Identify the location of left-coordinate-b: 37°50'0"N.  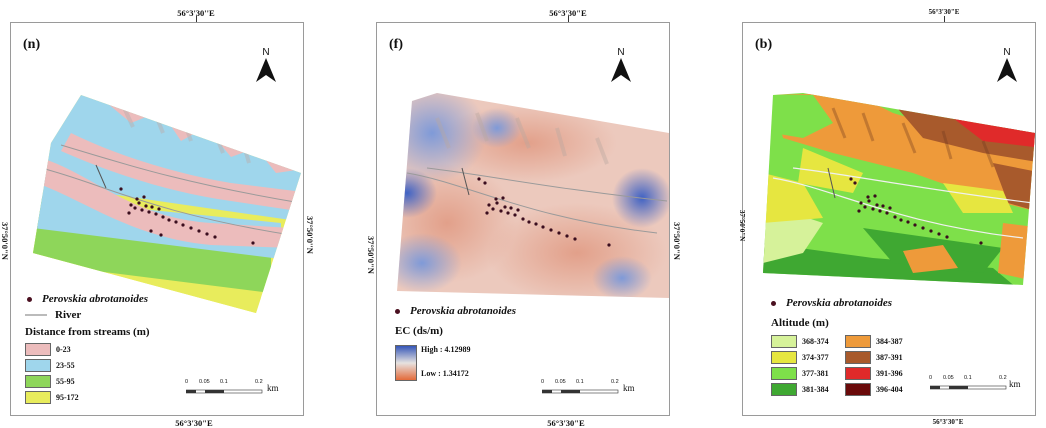
(742, 226).